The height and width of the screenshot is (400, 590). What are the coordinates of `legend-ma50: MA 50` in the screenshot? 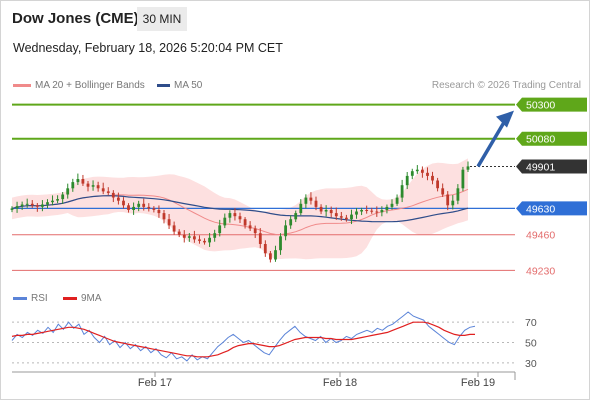 It's located at (179, 85).